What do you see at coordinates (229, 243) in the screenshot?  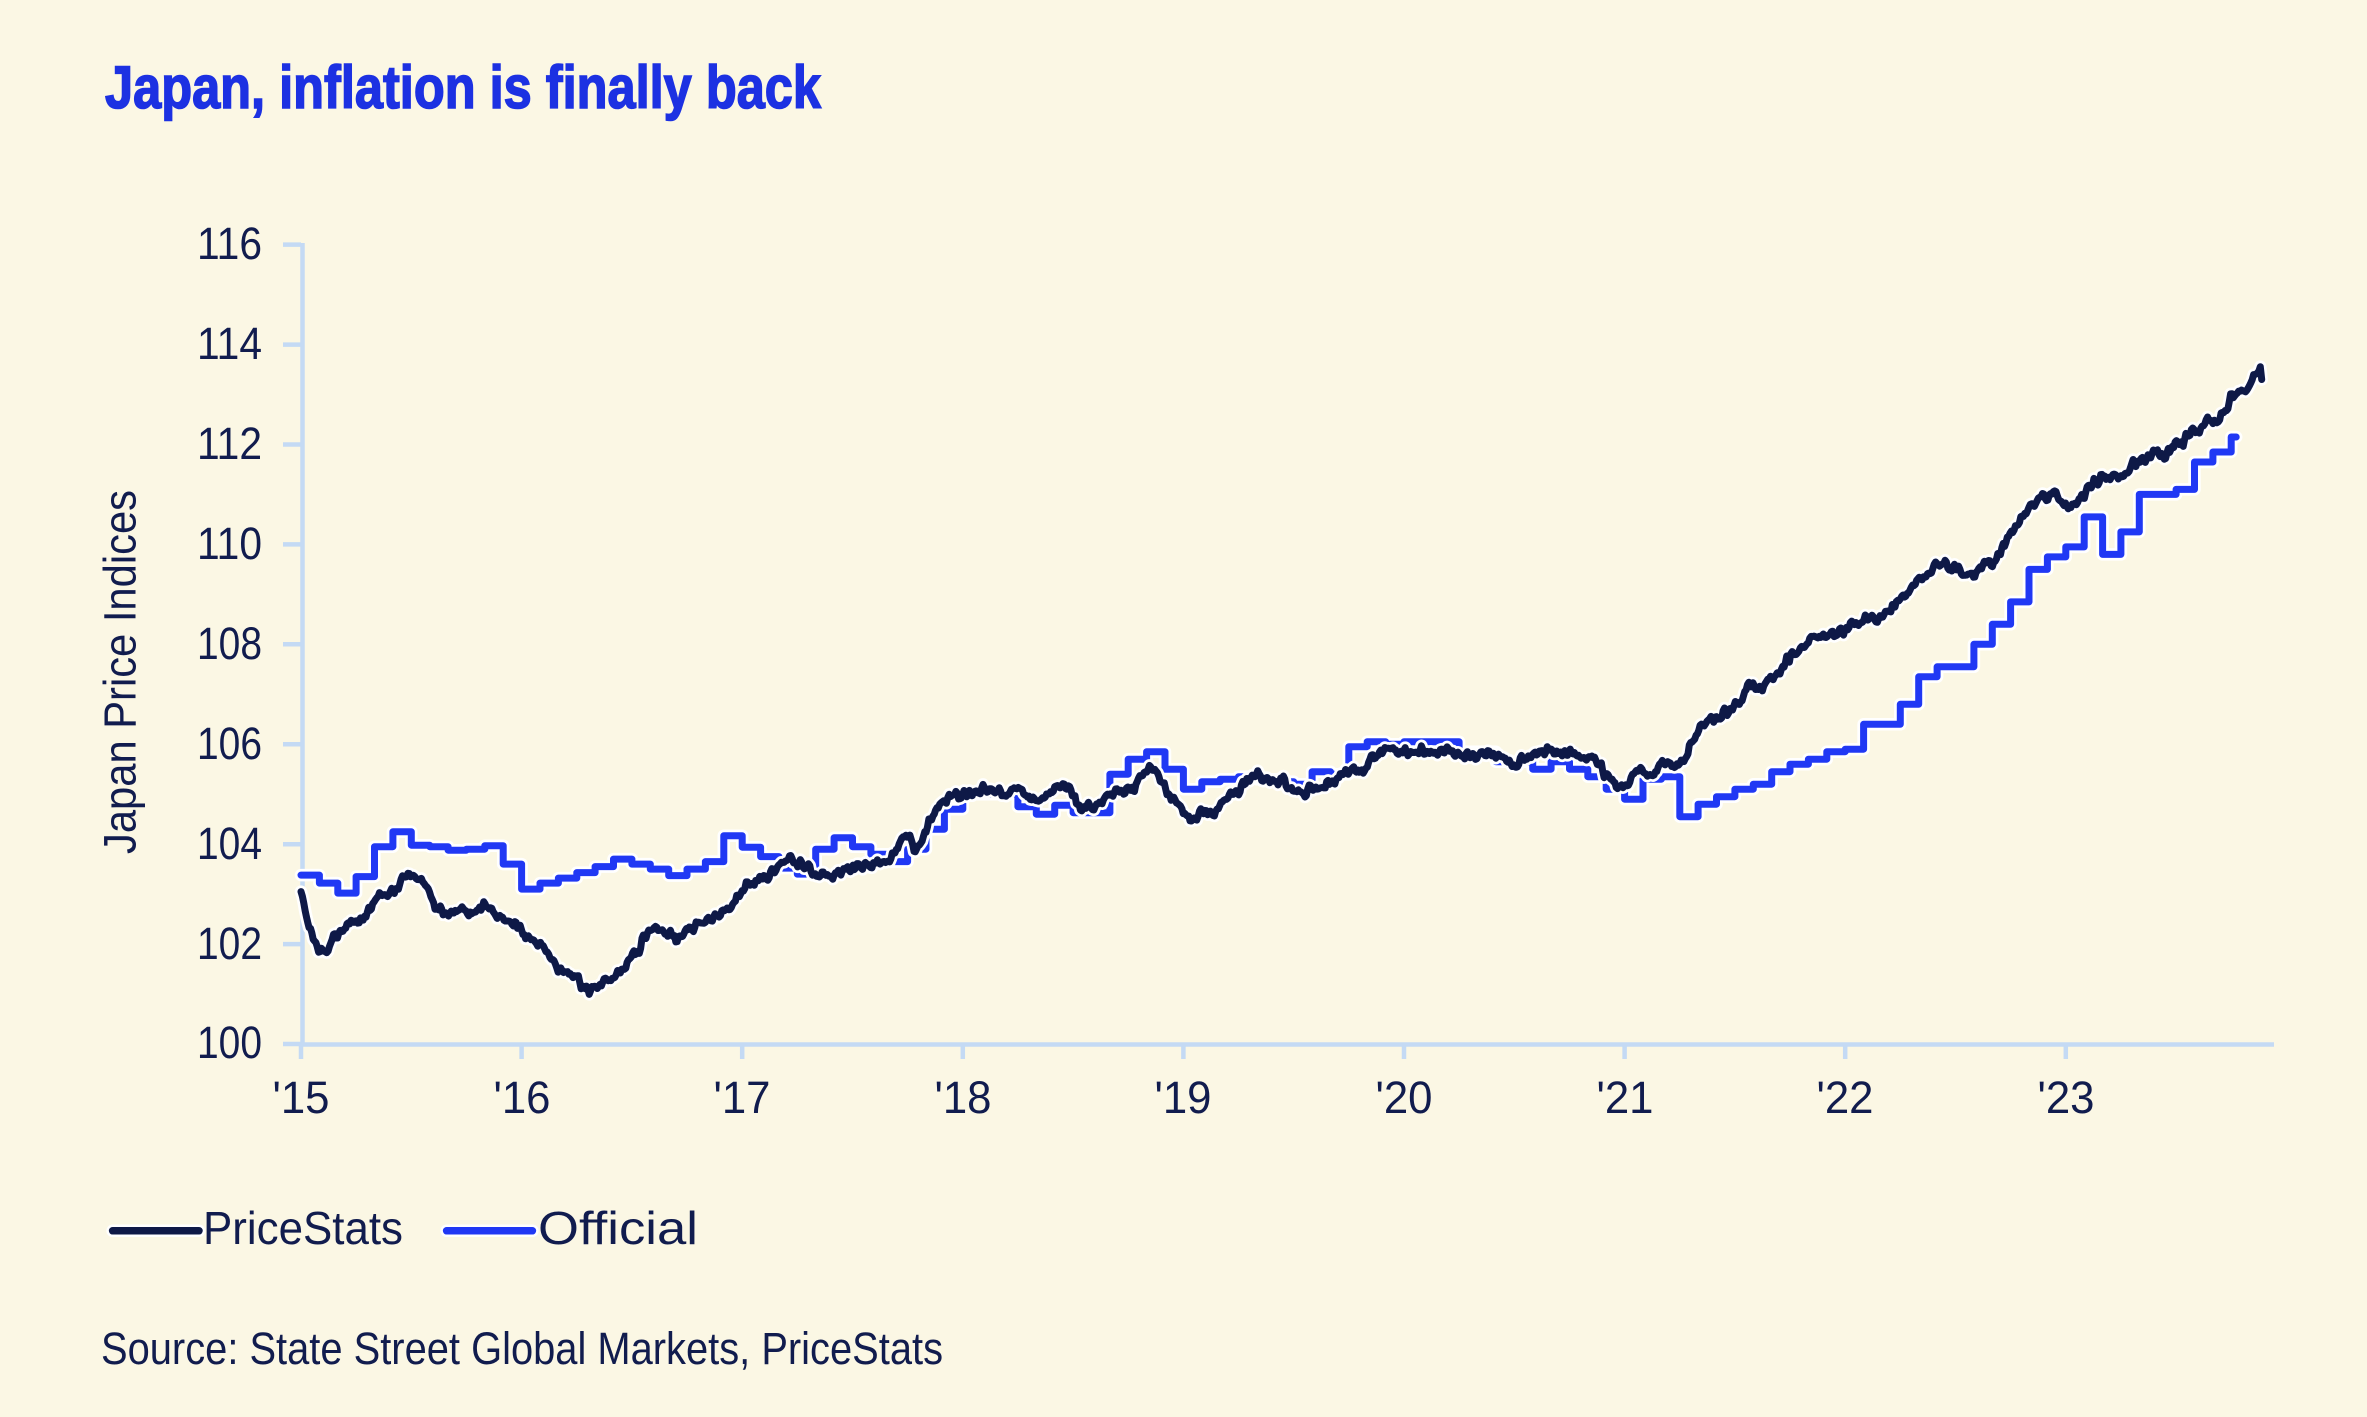 I see `svg-text: 116` at bounding box center [229, 243].